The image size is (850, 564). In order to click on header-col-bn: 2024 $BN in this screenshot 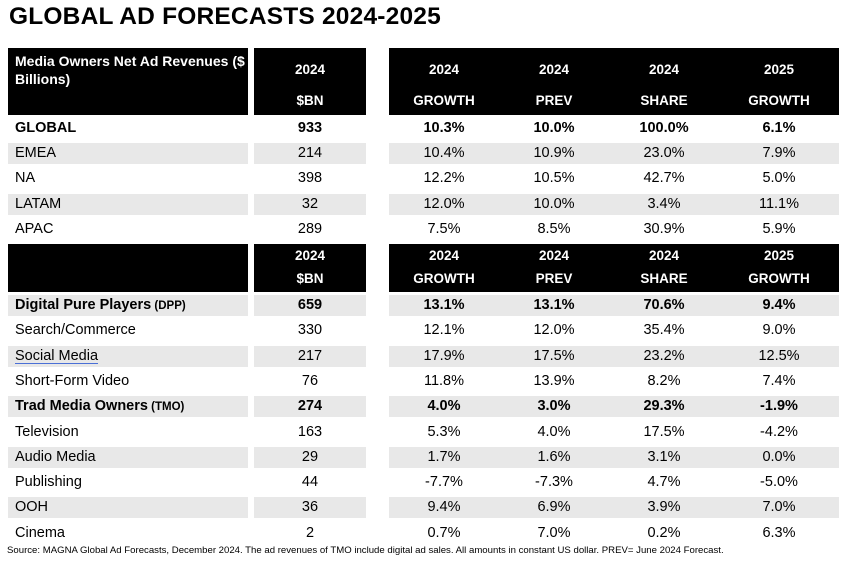, I will do `click(310, 81)`.